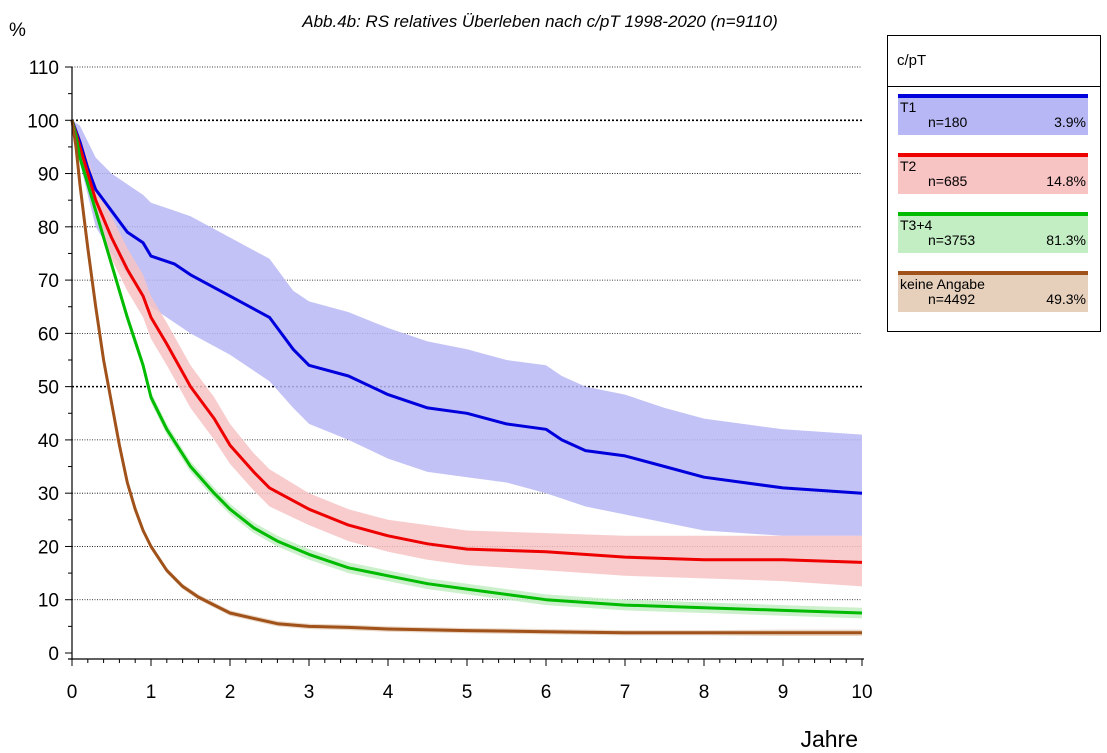  I want to click on legend-divider, so click(994, 86).